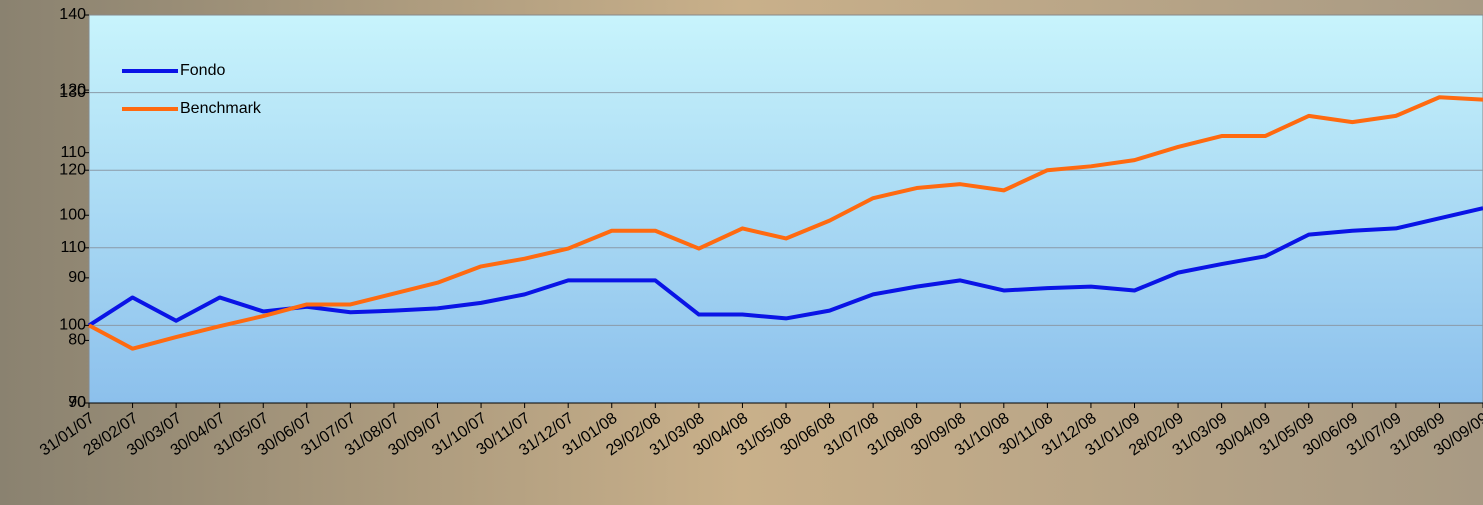 The height and width of the screenshot is (505, 1483). Describe the element at coordinates (77, 277) in the screenshot. I see `y2-tick-label: 90` at that location.